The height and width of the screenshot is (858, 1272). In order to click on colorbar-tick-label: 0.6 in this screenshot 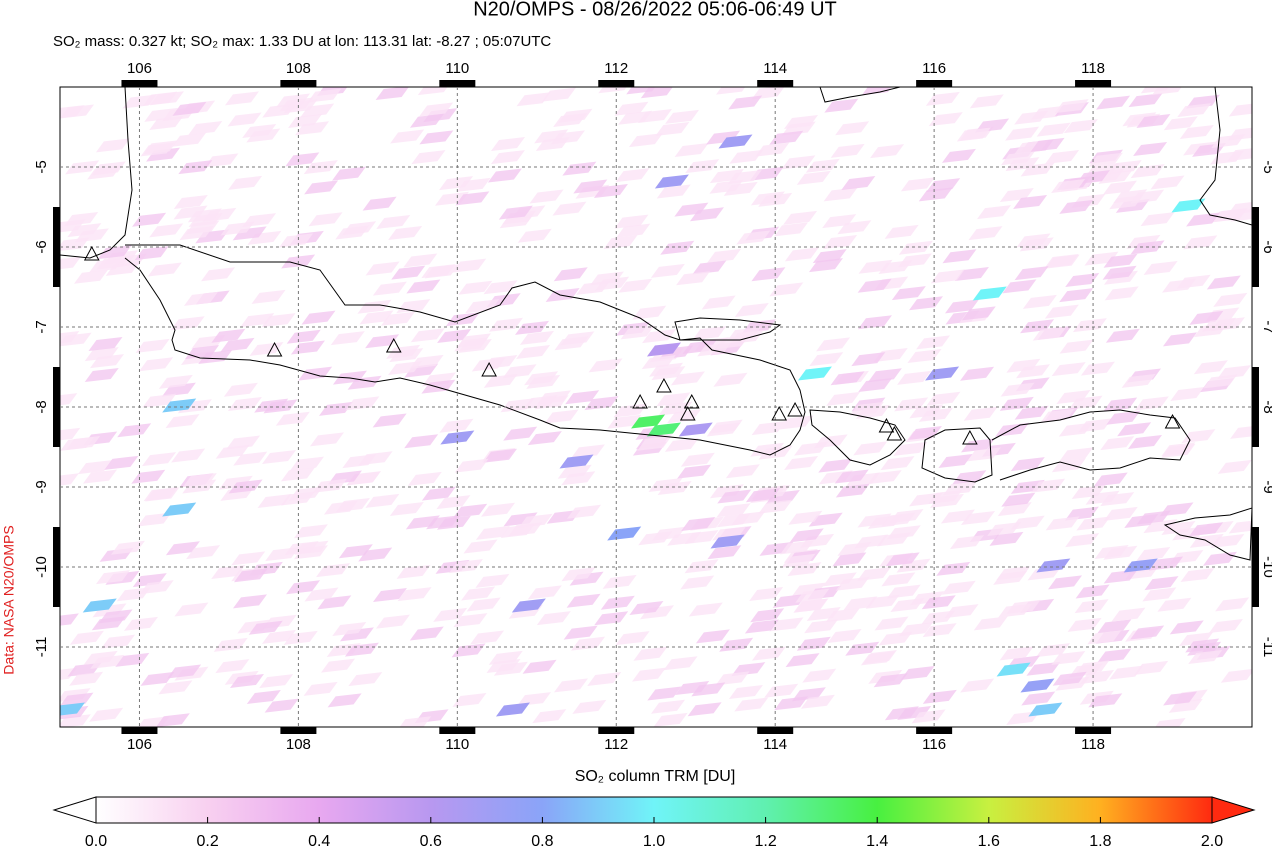, I will do `click(431, 841)`.